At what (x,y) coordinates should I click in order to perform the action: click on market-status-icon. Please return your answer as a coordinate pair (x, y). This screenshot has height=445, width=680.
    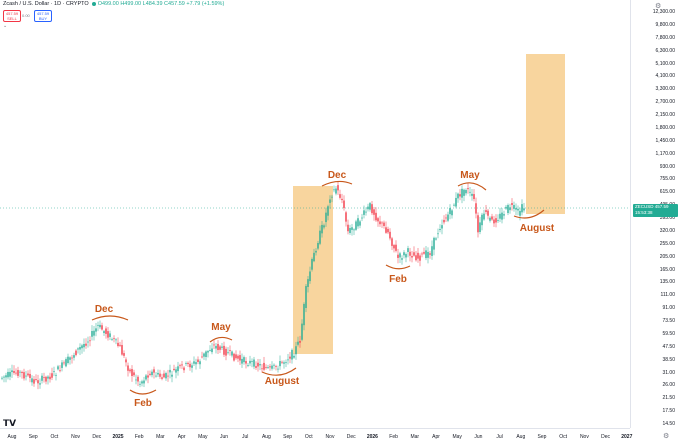
    Looking at the image, I should click on (93, 3).